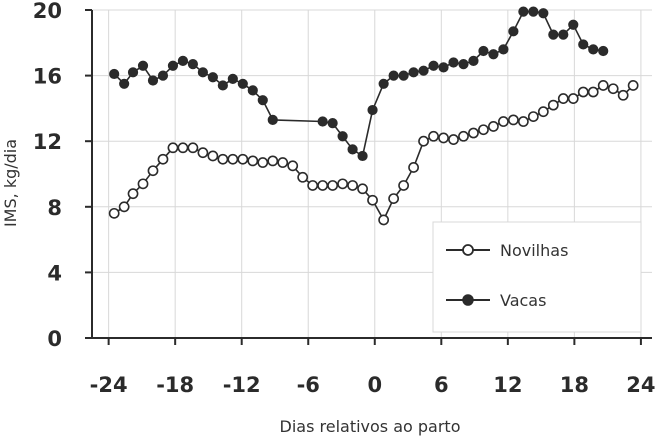 The width and height of the screenshot is (655, 439). I want to click on legend-label-novilhas: Novilhas, so click(534, 250).